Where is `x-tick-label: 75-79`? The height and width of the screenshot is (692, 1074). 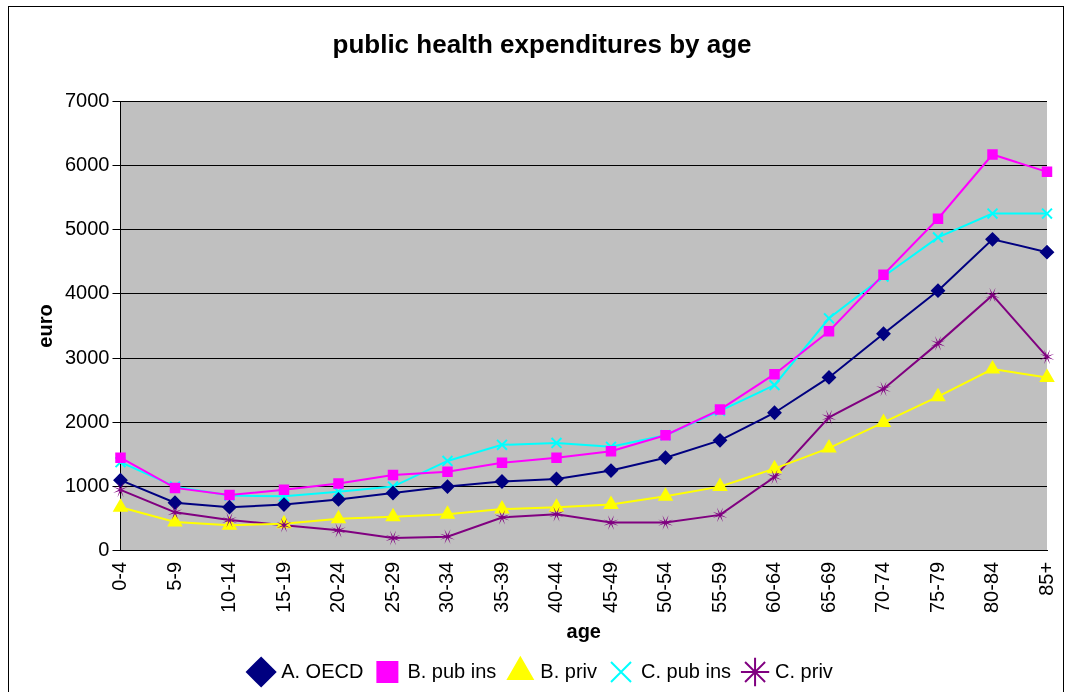 x-tick-label: 75-79 is located at coordinates (936, 587).